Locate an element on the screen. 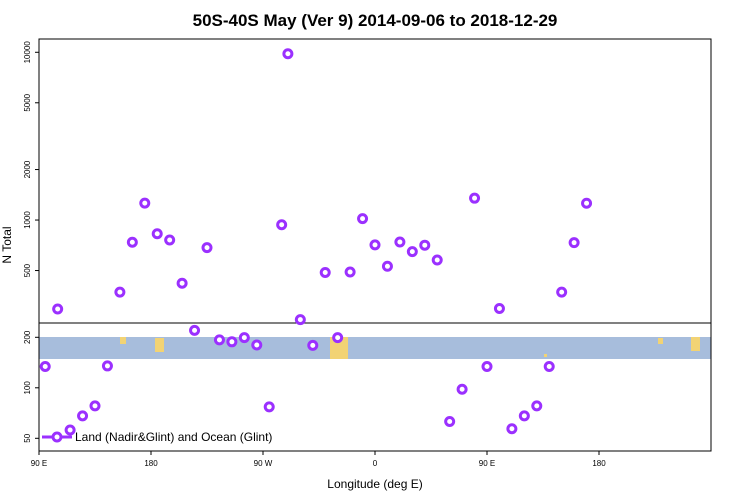 This screenshot has height=500, width=750. x-tick-label: 90 W is located at coordinates (263, 463).